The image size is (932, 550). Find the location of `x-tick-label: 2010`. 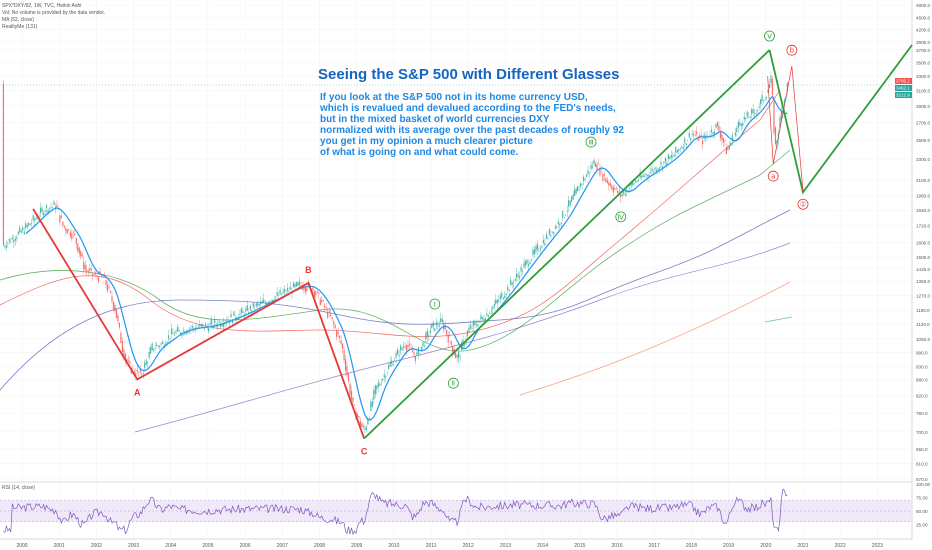

x-tick-label: 2010 is located at coordinates (393, 546).